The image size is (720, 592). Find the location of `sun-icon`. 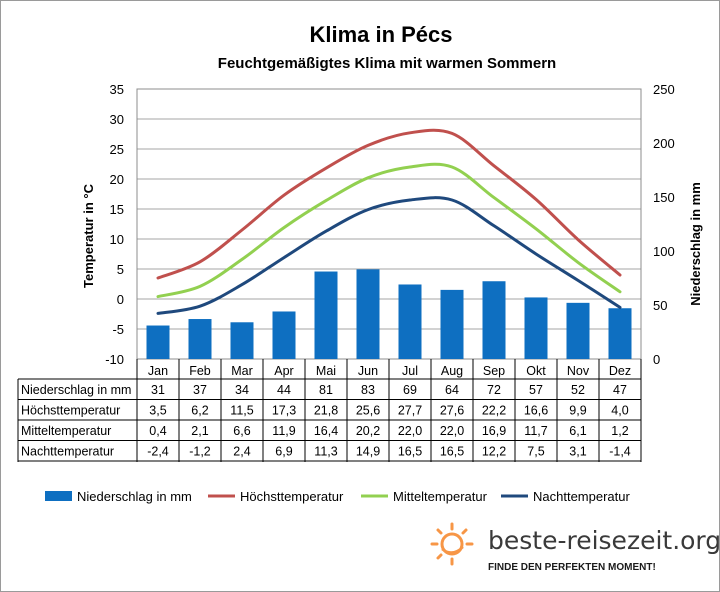

sun-icon is located at coordinates (452, 544).